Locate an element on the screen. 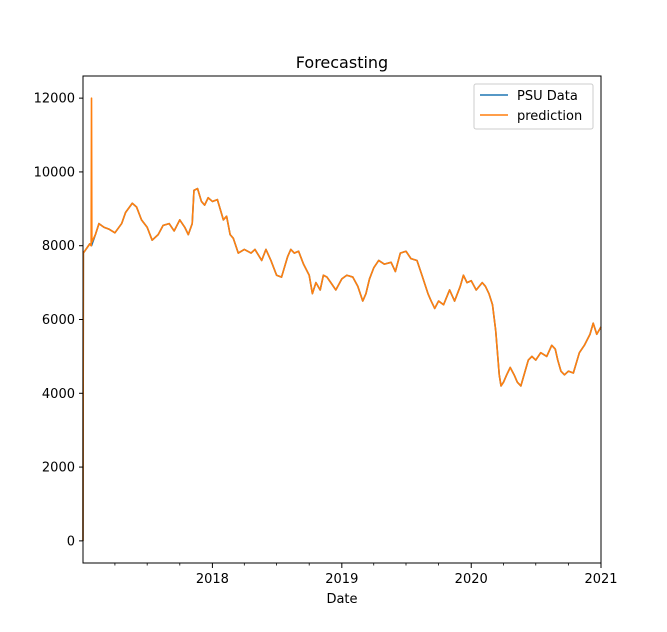 The image size is (667, 632). y-tick-label: 8000 is located at coordinates (58, 246).